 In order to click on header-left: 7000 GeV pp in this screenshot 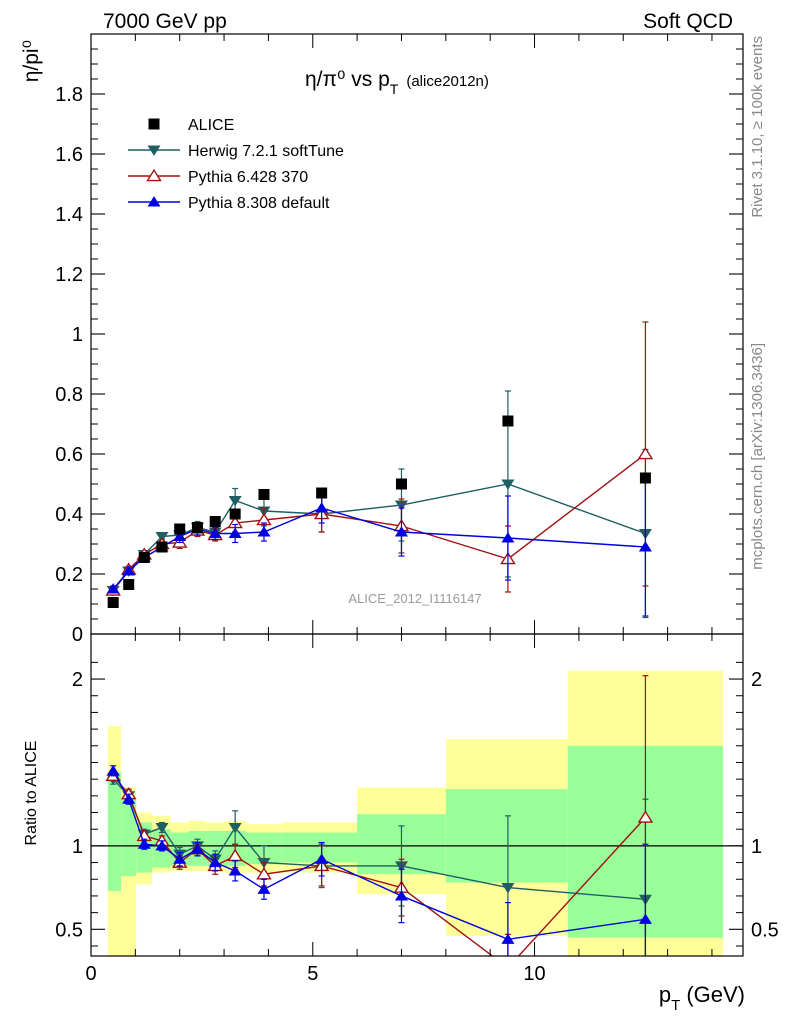, I will do `click(165, 21)`.